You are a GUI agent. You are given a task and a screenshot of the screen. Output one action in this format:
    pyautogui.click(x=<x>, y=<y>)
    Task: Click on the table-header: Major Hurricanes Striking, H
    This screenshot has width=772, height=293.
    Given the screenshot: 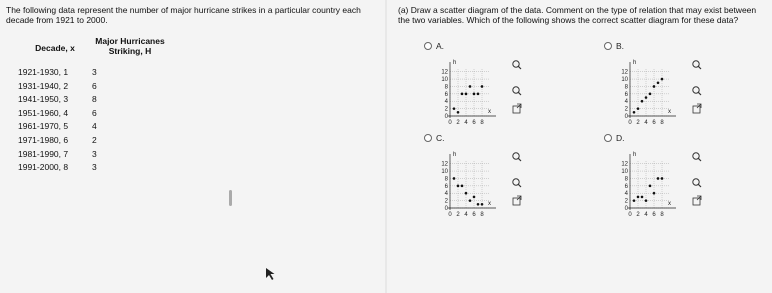 What is the action you would take?
    pyautogui.click(x=130, y=46)
    